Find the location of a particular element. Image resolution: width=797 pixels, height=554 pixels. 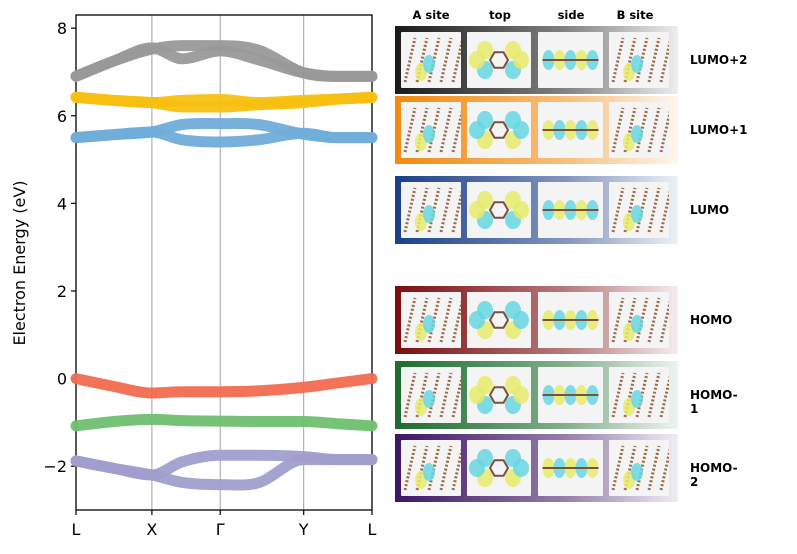

y-tick-label: 8 is located at coordinates (62, 28).